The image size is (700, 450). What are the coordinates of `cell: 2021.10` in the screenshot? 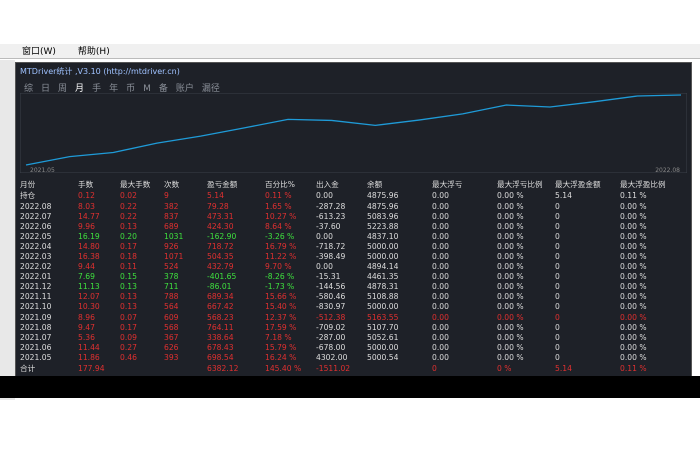 It's located at (36, 307).